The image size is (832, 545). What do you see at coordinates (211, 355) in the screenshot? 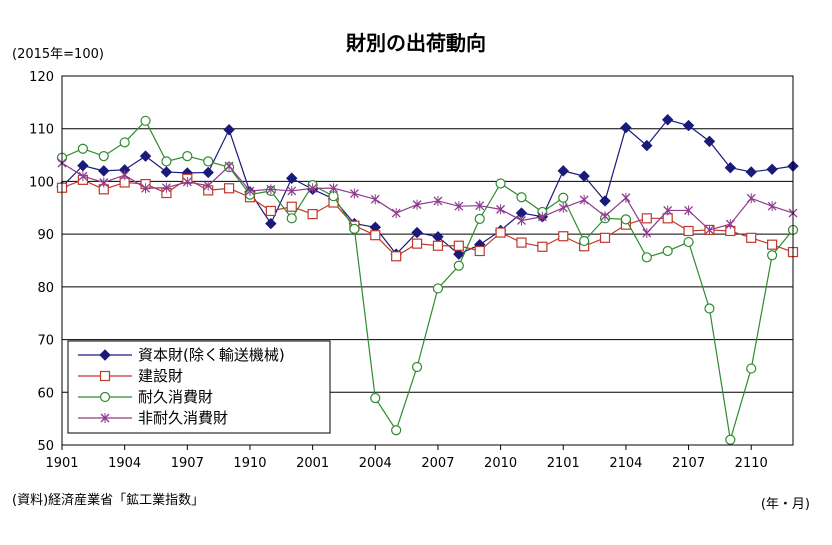
I see `capital-goods-legend-label: 資本財(除く輸送機械)` at bounding box center [211, 355].